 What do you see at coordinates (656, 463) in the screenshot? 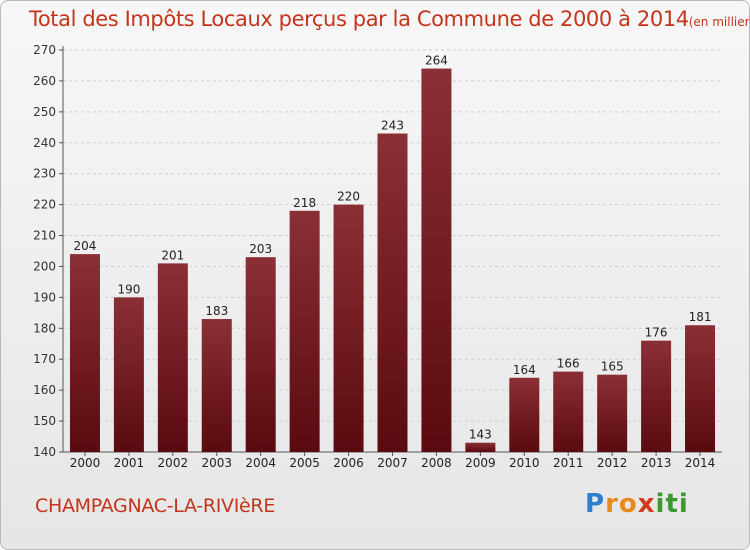
I see `x-tick-label: 2013` at bounding box center [656, 463].